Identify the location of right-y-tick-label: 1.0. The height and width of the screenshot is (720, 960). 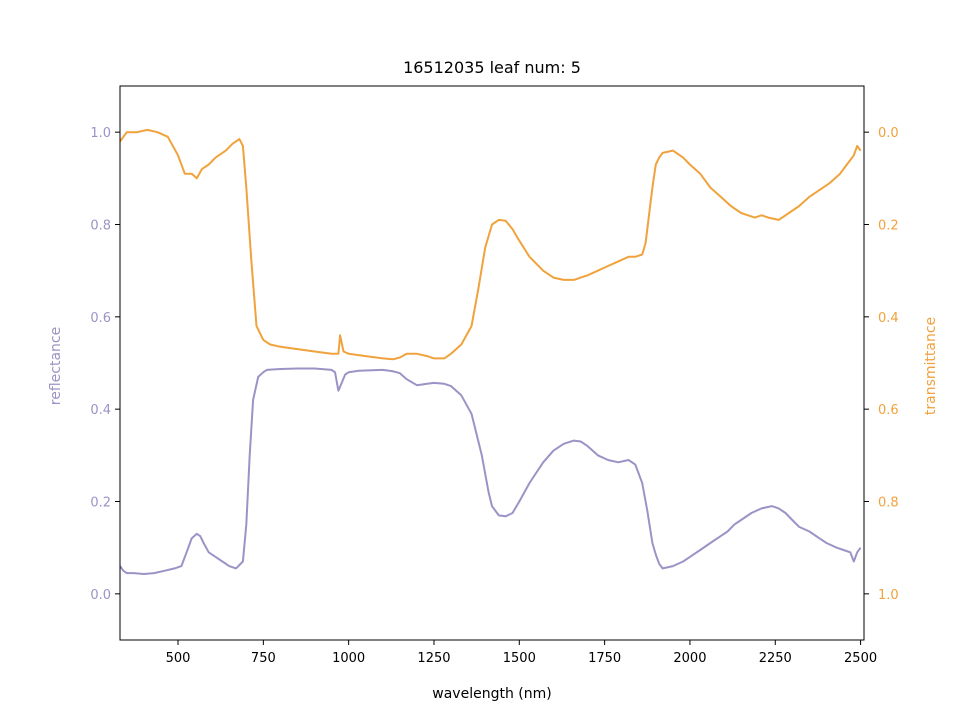
(888, 595).